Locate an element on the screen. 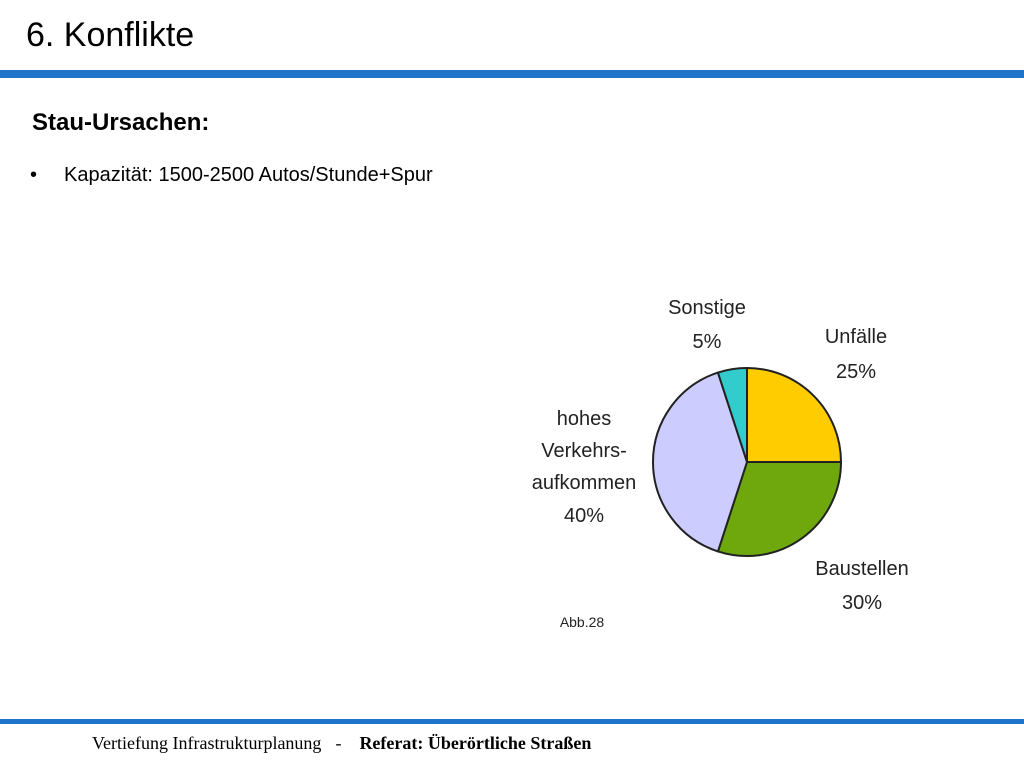 The height and width of the screenshot is (768, 1024). pie-slices is located at coordinates (747, 461).